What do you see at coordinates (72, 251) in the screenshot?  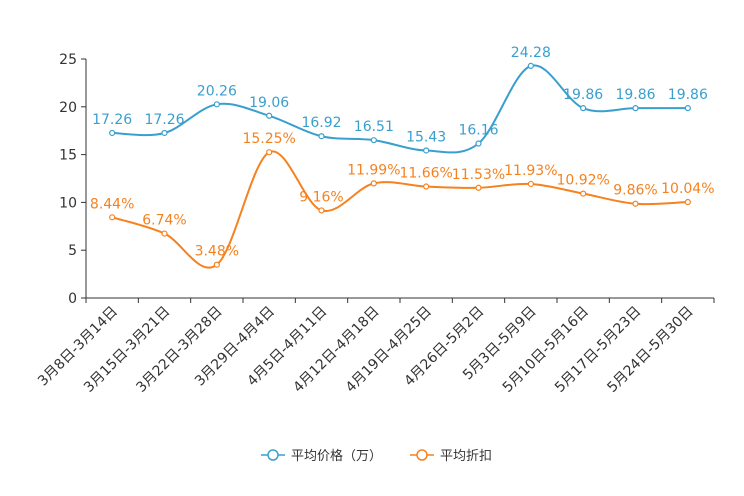 I see `y-tick-label: 5` at bounding box center [72, 251].